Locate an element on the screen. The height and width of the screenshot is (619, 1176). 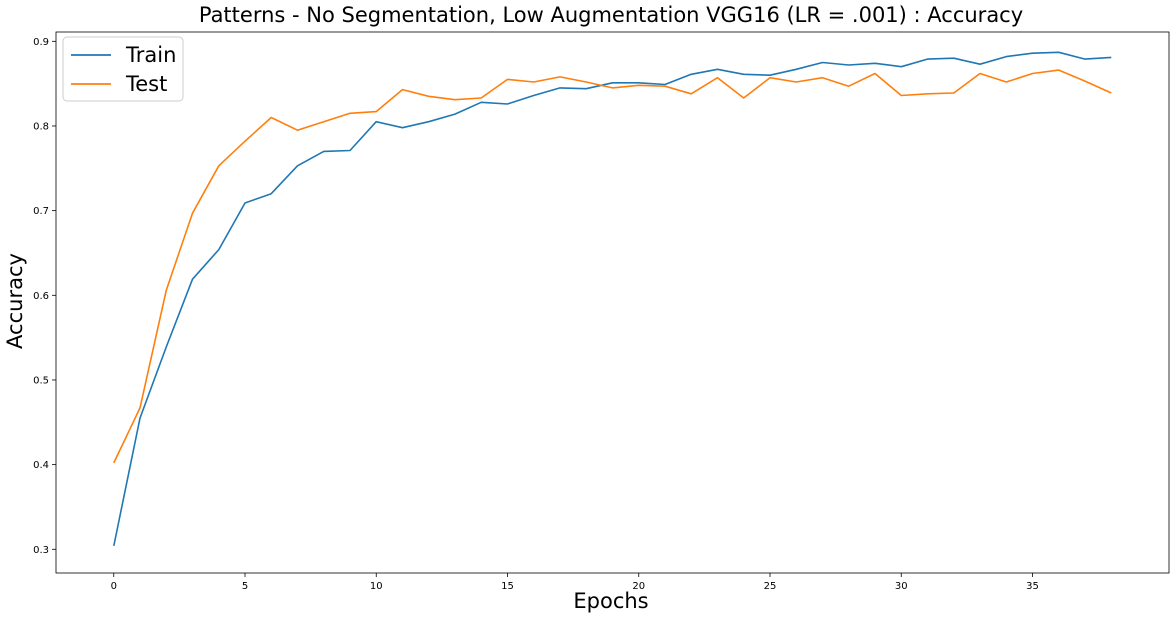
x-tick-label: 10 is located at coordinates (376, 586).